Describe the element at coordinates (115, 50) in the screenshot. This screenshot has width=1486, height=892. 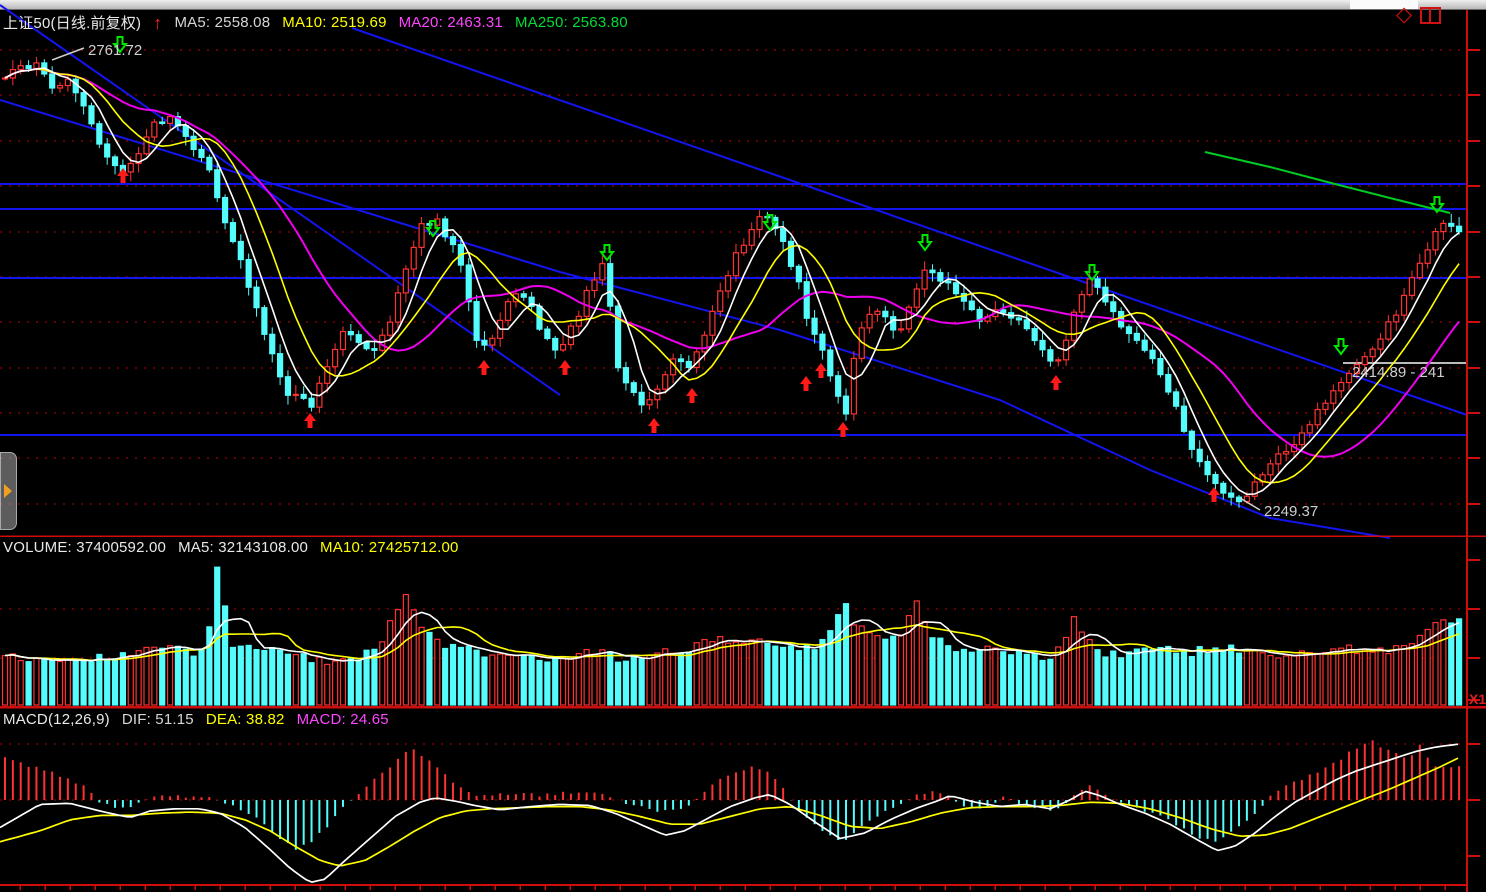
I see `high-price-annotation: 2761.72` at that location.